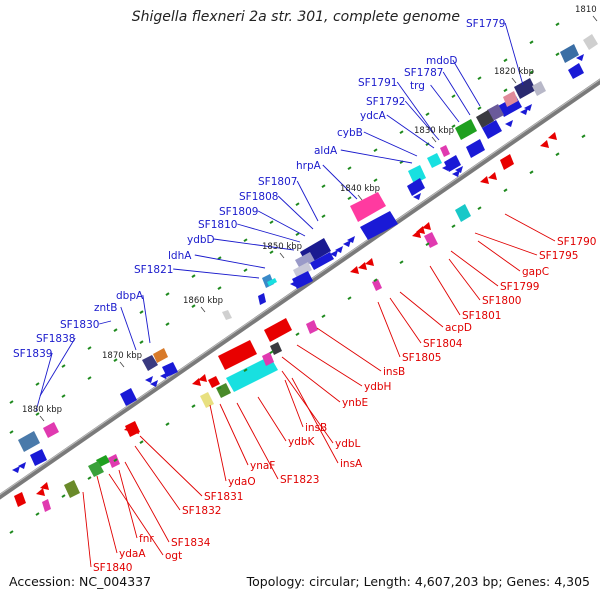  Describe the element at coordinates (443, 344) in the screenshot. I see `gene-label: SF1804` at that location.